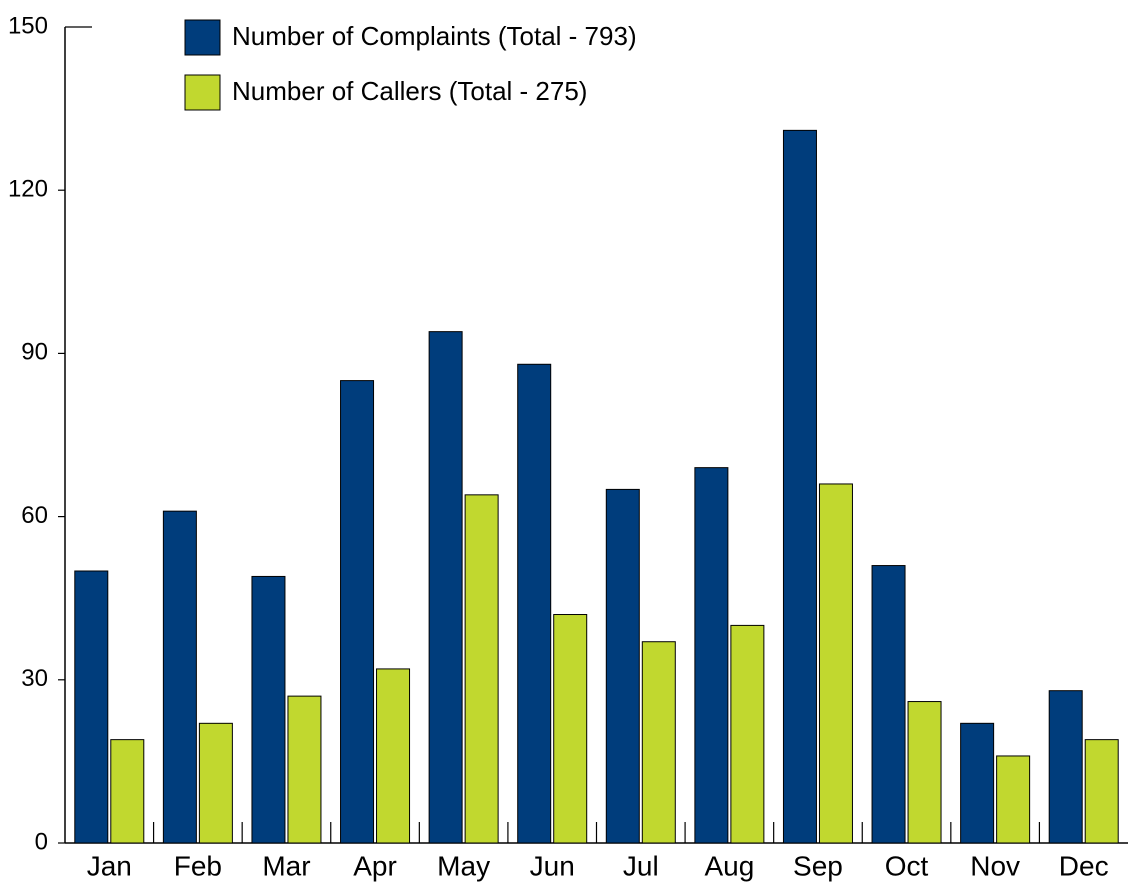 This screenshot has height=890, width=1132. I want to click on x-tick-label: Mar, so click(286, 865).